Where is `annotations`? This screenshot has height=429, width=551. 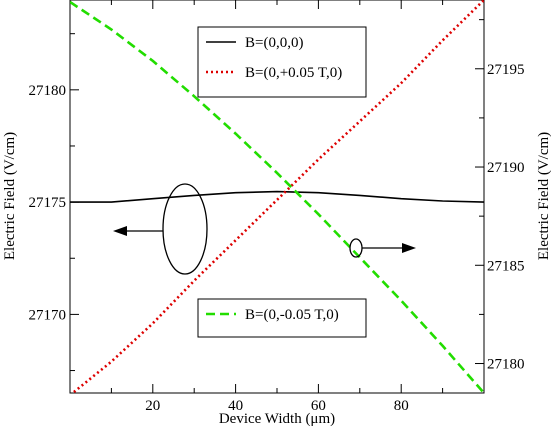 annotations is located at coordinates (264, 229).